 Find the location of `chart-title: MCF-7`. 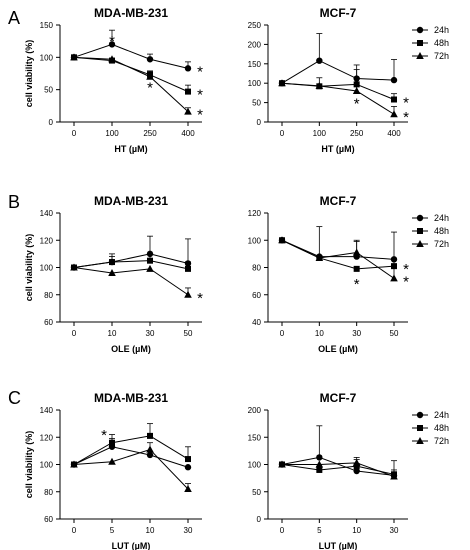

chart-title: MCF-7 is located at coordinates (338, 13).